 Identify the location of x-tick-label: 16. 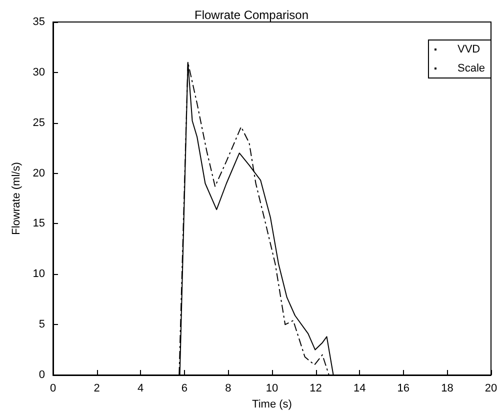
(403, 388).